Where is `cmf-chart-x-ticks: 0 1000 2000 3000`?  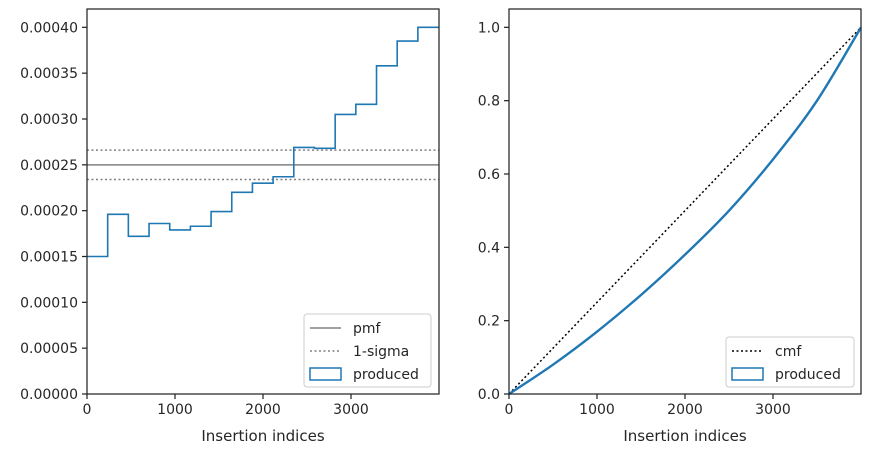
cmf-chart-x-ticks: 0 1000 2000 3000 is located at coordinates (648, 406).